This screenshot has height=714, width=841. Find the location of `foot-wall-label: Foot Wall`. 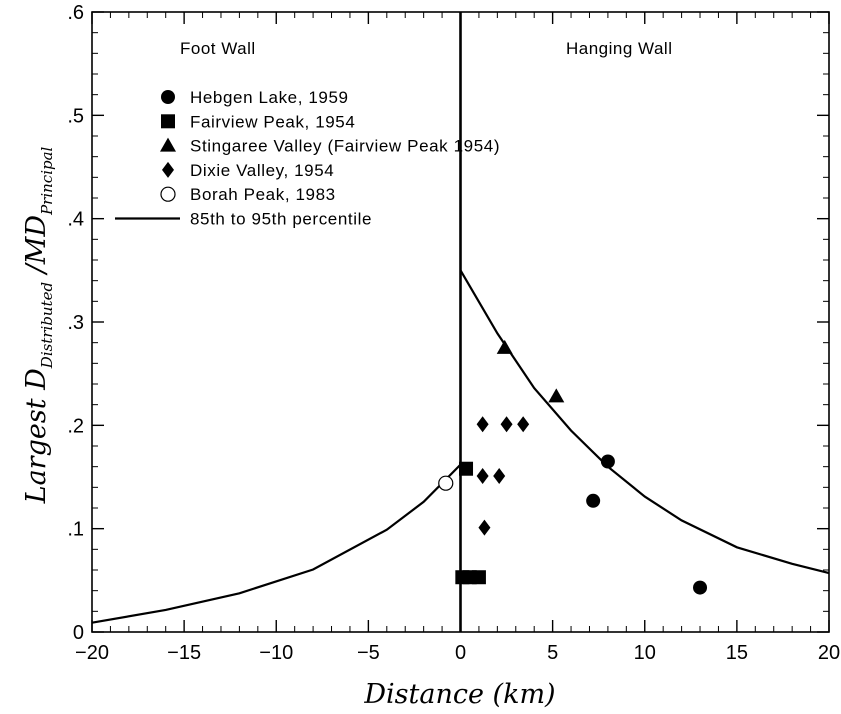

foot-wall-label: Foot Wall is located at coordinates (218, 48).